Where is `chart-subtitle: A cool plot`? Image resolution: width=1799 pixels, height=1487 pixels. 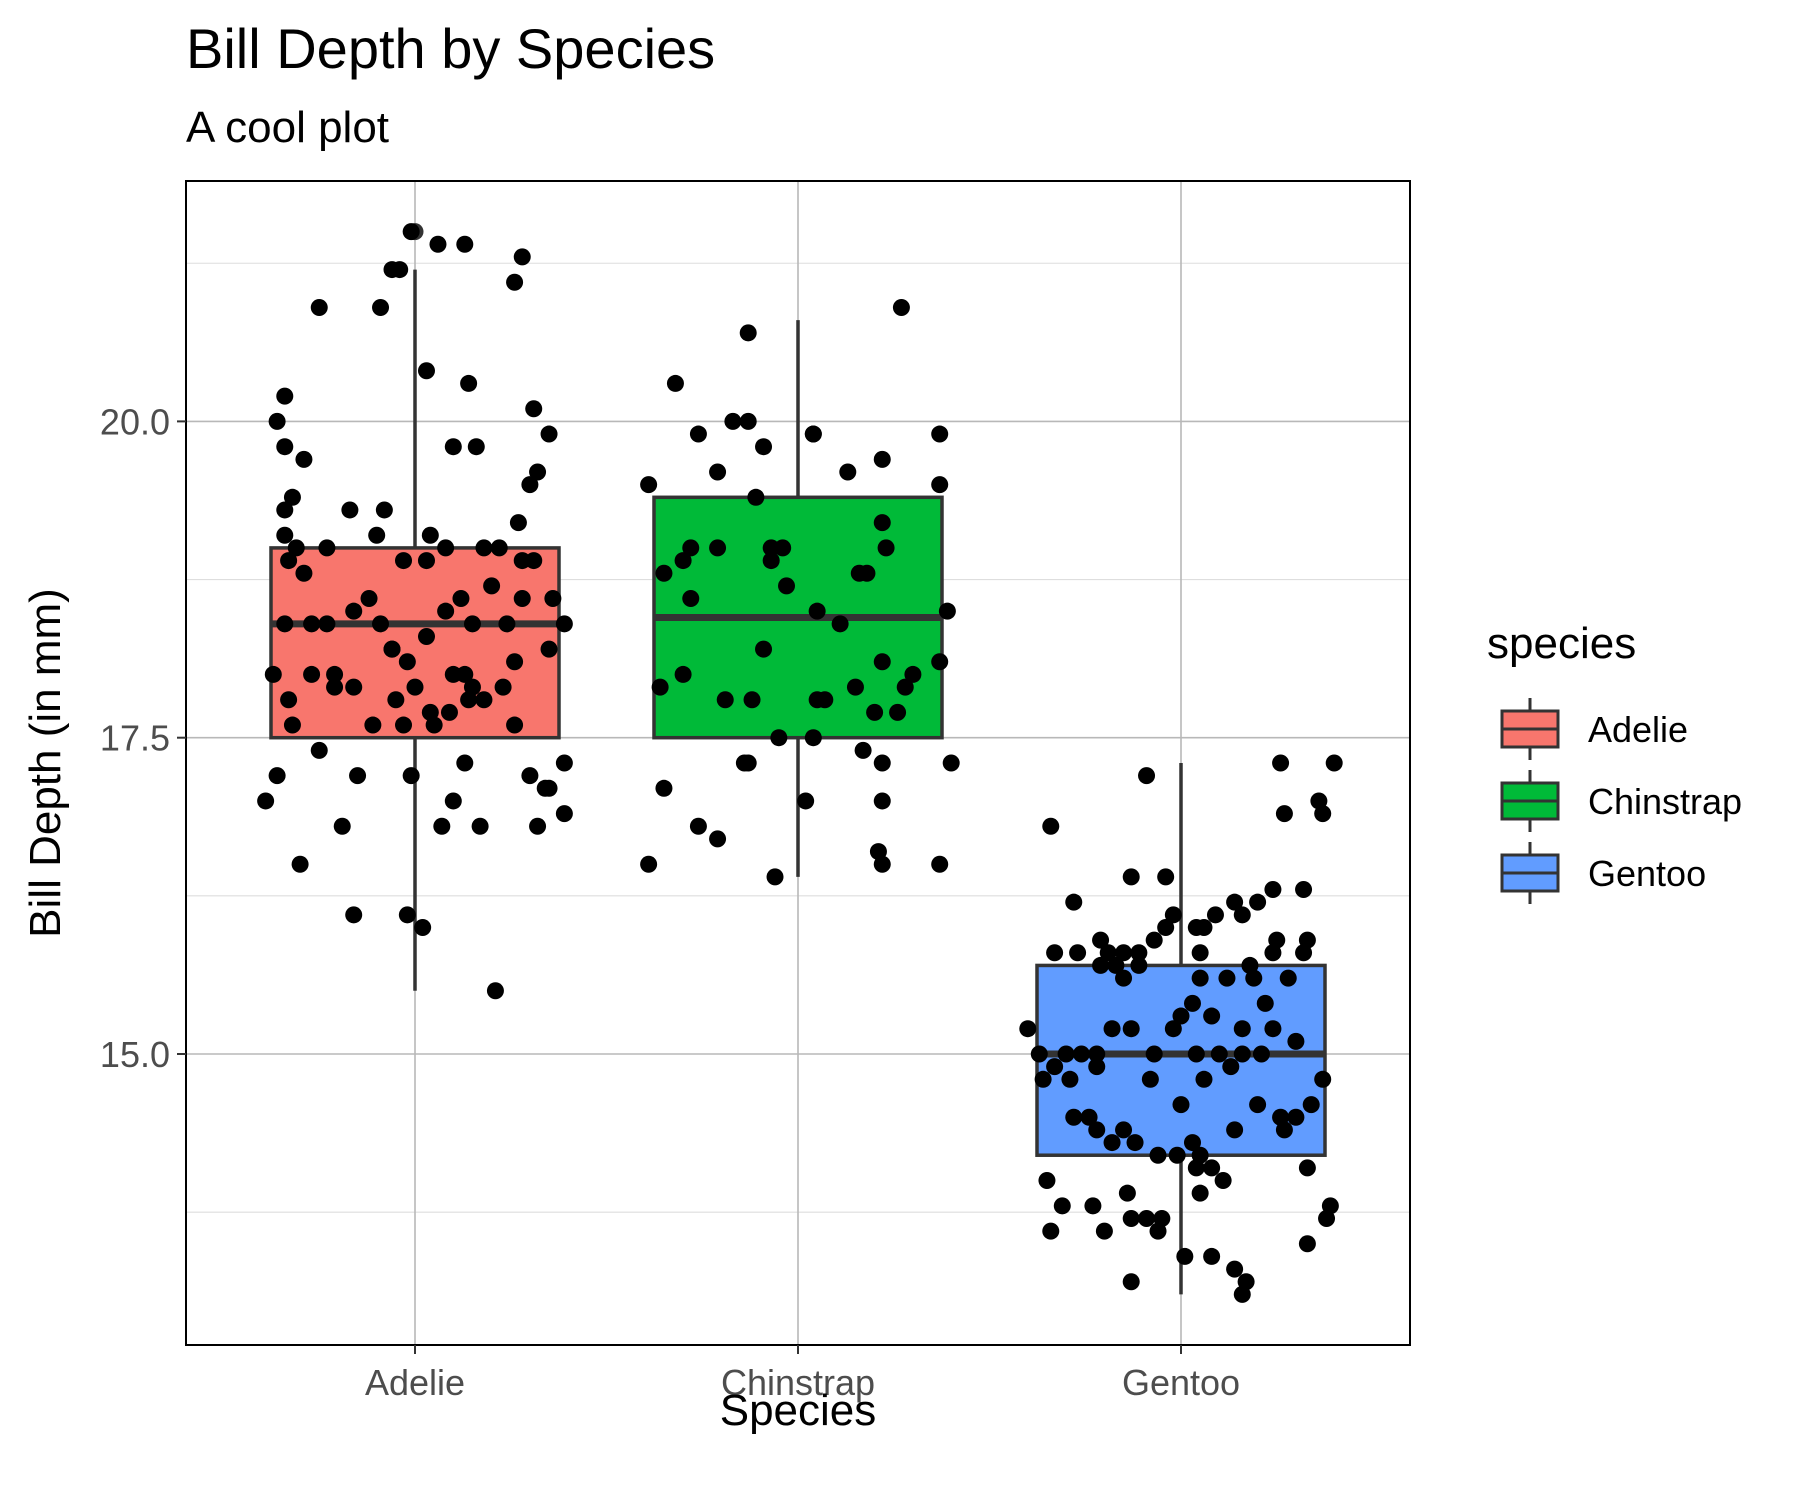
chart-subtitle: A cool plot is located at coordinates (287, 127).